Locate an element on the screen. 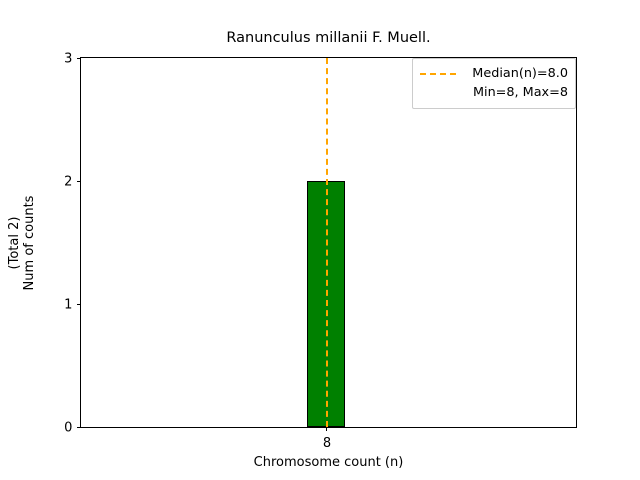 The width and height of the screenshot is (640, 480). y-tick-3: 3 is located at coordinates (72, 59).